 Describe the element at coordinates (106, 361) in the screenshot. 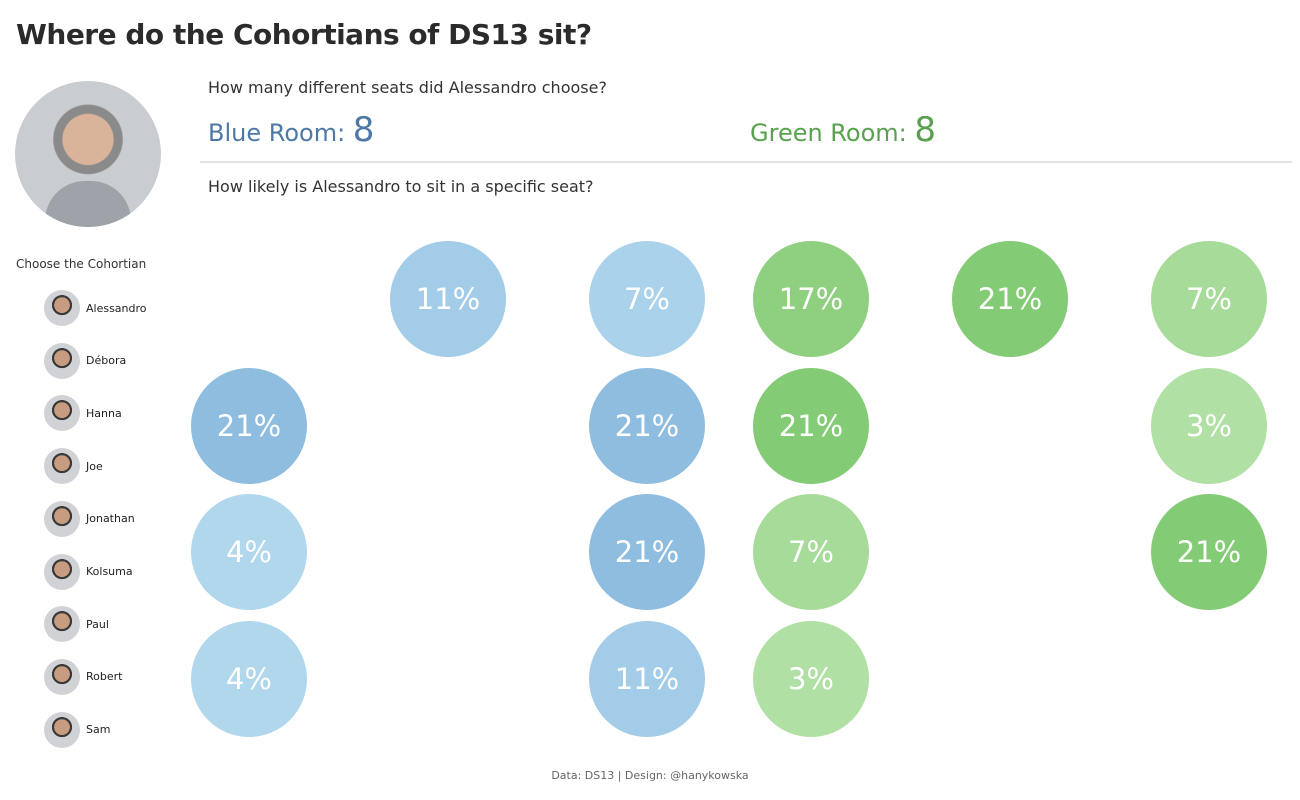

I see `cohortian-name: Débora` at that location.